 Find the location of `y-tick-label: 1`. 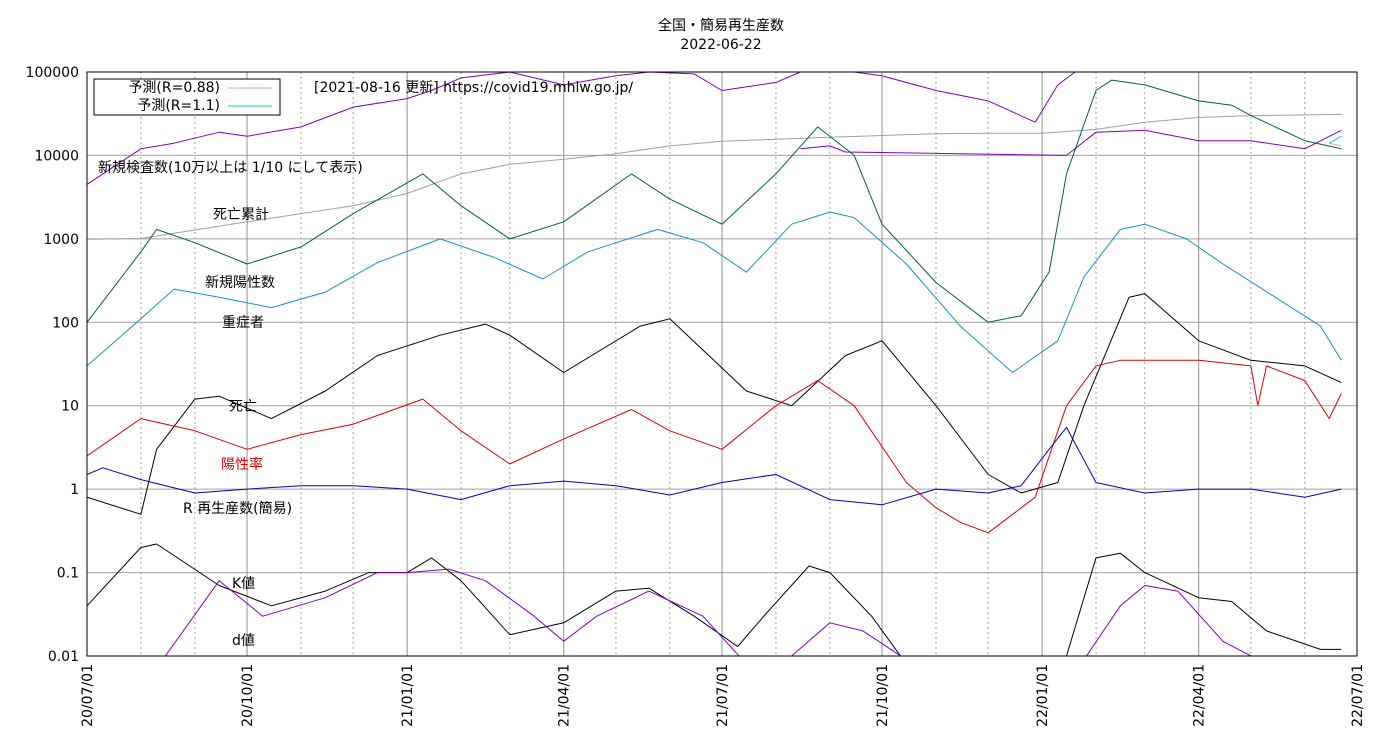

y-tick-label: 1 is located at coordinates (74, 490).